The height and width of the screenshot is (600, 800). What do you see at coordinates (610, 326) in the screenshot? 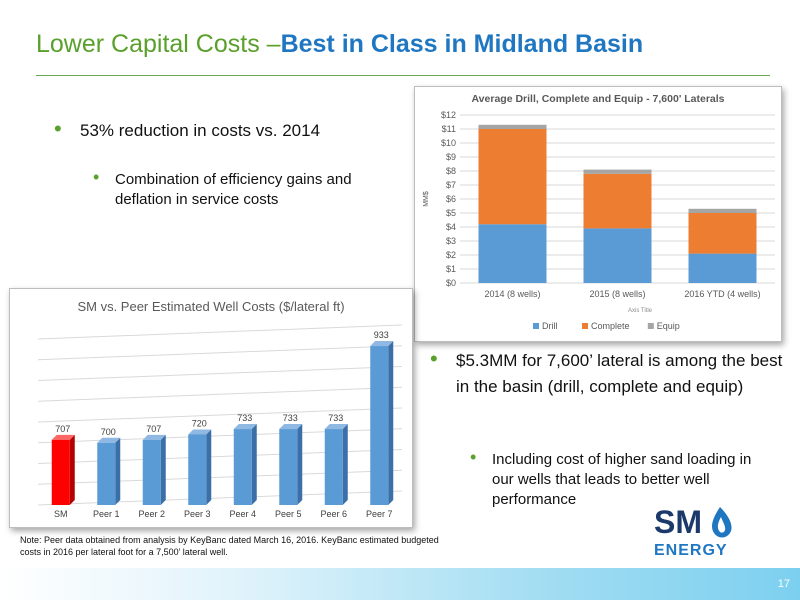
I see `legend-label: Complete` at bounding box center [610, 326].